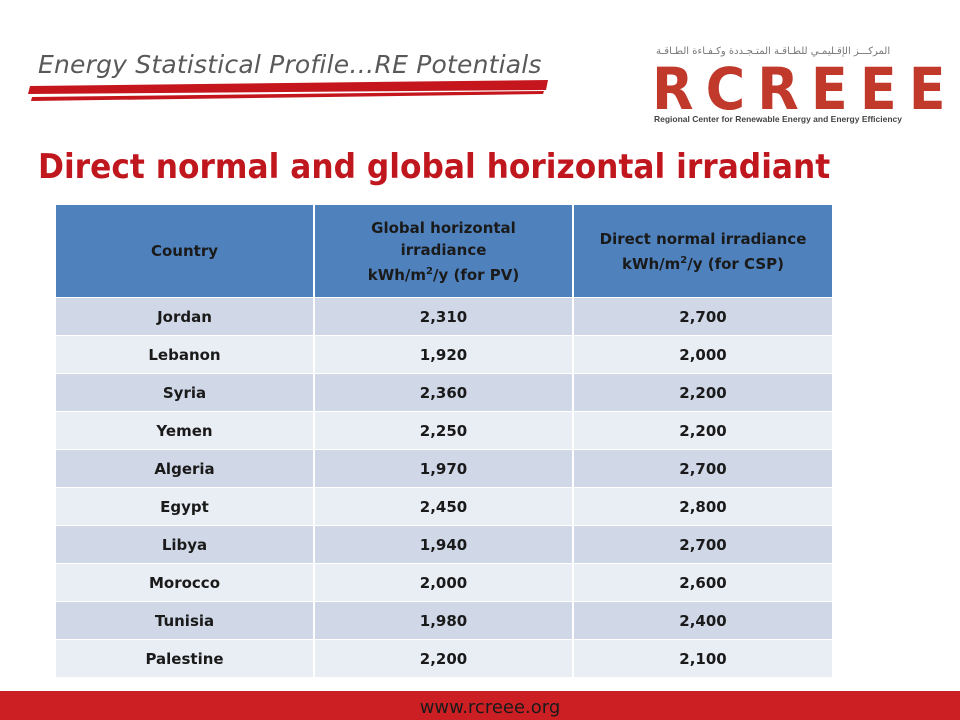 The height and width of the screenshot is (720, 960). What do you see at coordinates (702, 658) in the screenshot?
I see `cell-direct-normal: 2,100` at bounding box center [702, 658].